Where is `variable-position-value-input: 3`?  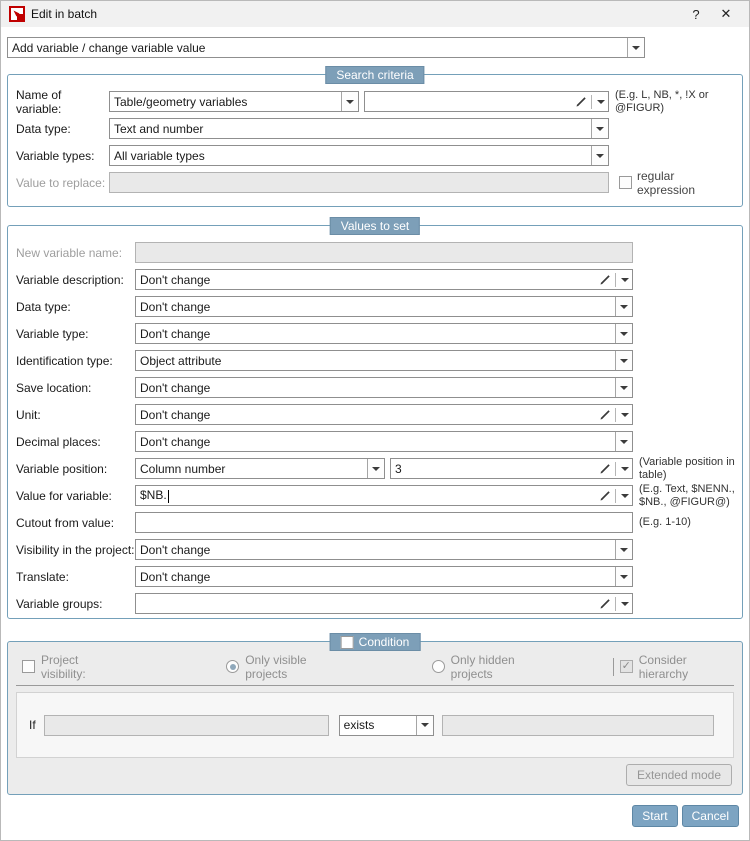 variable-position-value-input: 3 is located at coordinates (511, 468).